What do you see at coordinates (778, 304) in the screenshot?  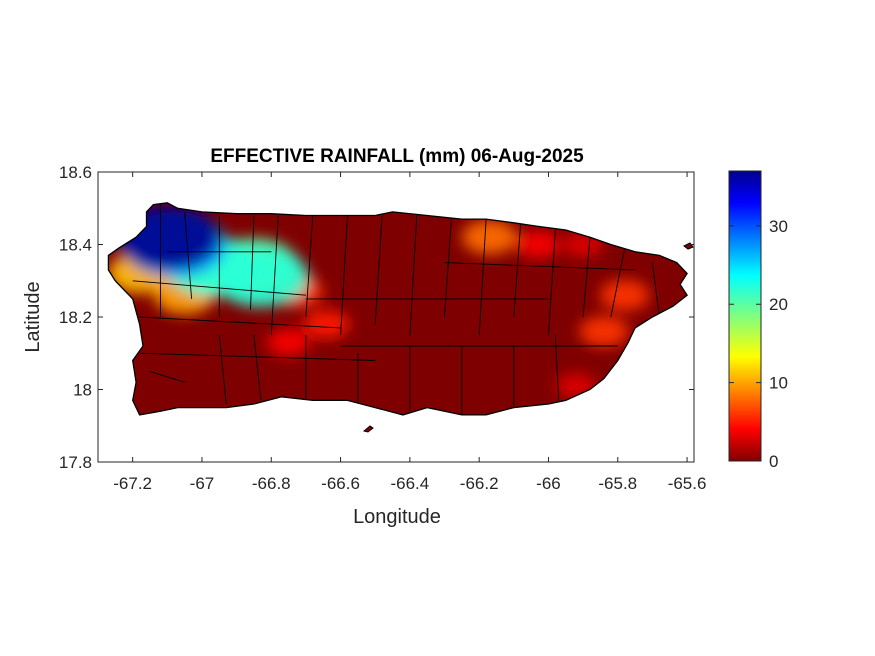 I see `colorbar-tick-label: 20` at bounding box center [778, 304].